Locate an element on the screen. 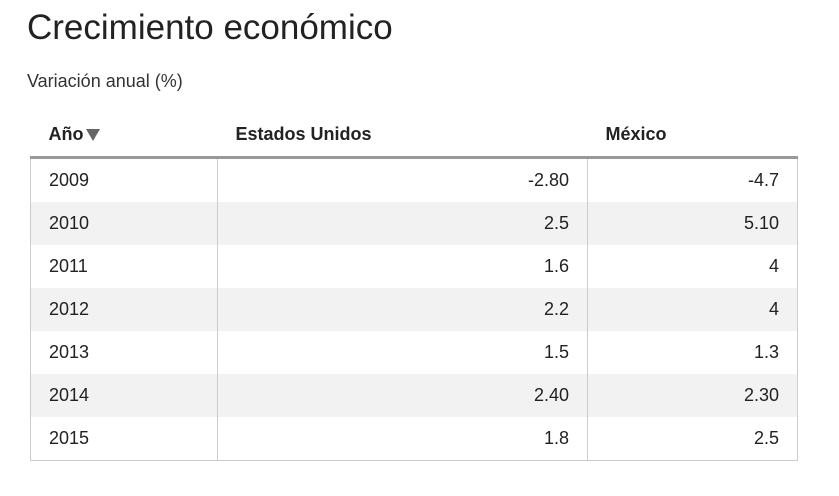  value-cell: 1.3 is located at coordinates (692, 352).